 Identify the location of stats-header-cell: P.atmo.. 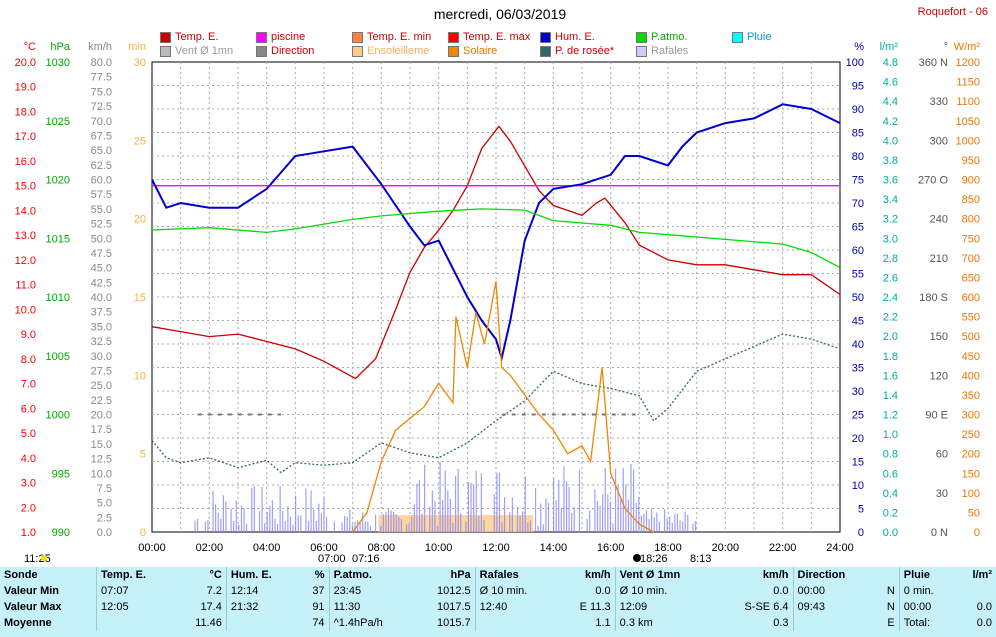
(371, 575).